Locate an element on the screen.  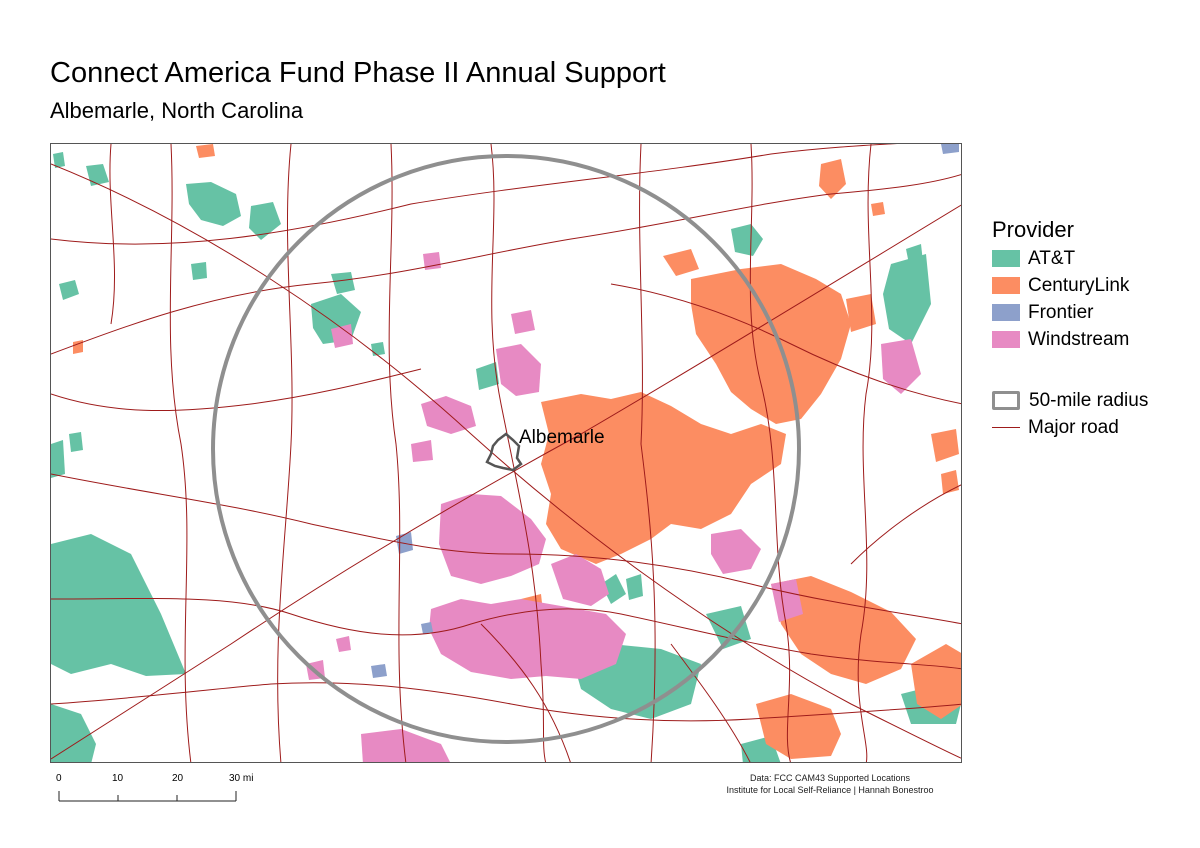
legend-item-centurylink: CenturyLink is located at coordinates (1070, 285).